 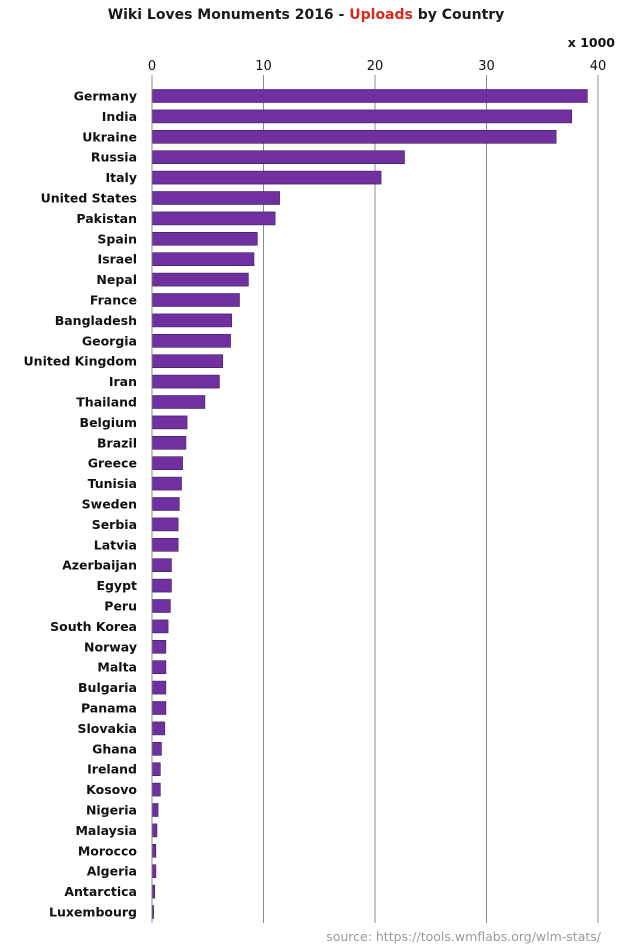 I want to click on category-label: Nigeria, so click(x=111, y=810).